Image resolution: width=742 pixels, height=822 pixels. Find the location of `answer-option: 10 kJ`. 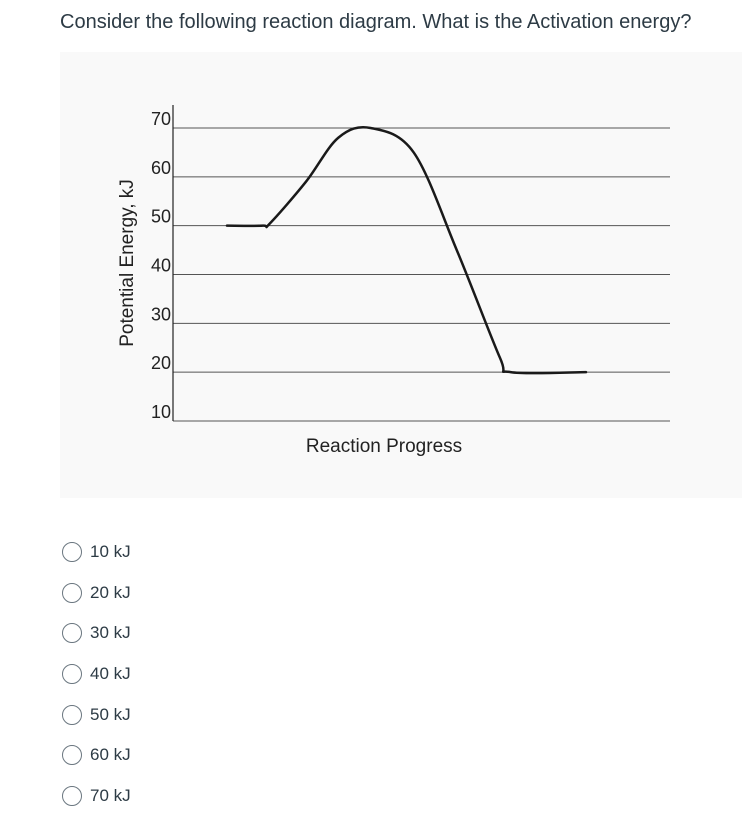

answer-option: 10 kJ is located at coordinates (96, 552).